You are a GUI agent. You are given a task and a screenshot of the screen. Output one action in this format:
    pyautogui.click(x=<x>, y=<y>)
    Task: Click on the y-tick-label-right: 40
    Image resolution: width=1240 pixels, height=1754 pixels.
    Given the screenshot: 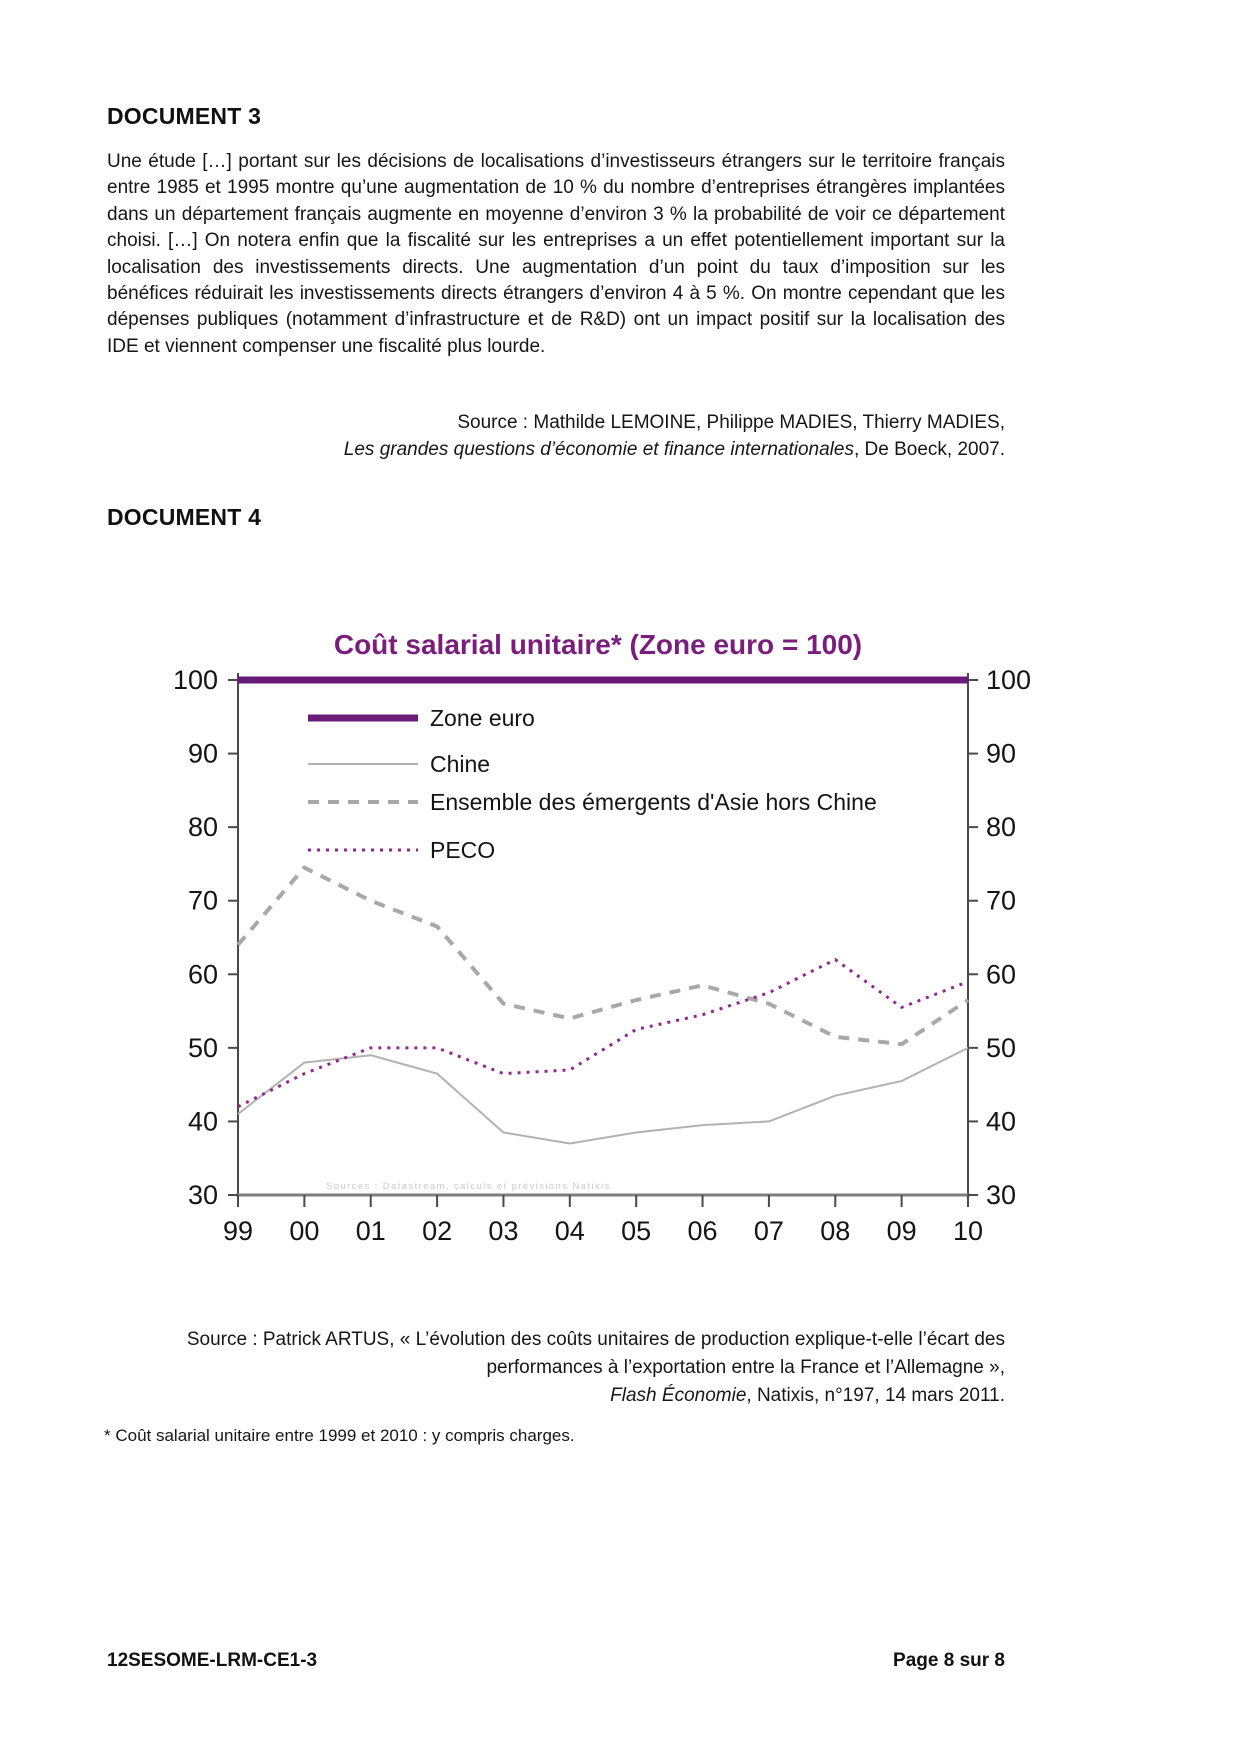 What is the action you would take?
    pyautogui.click(x=1001, y=1121)
    